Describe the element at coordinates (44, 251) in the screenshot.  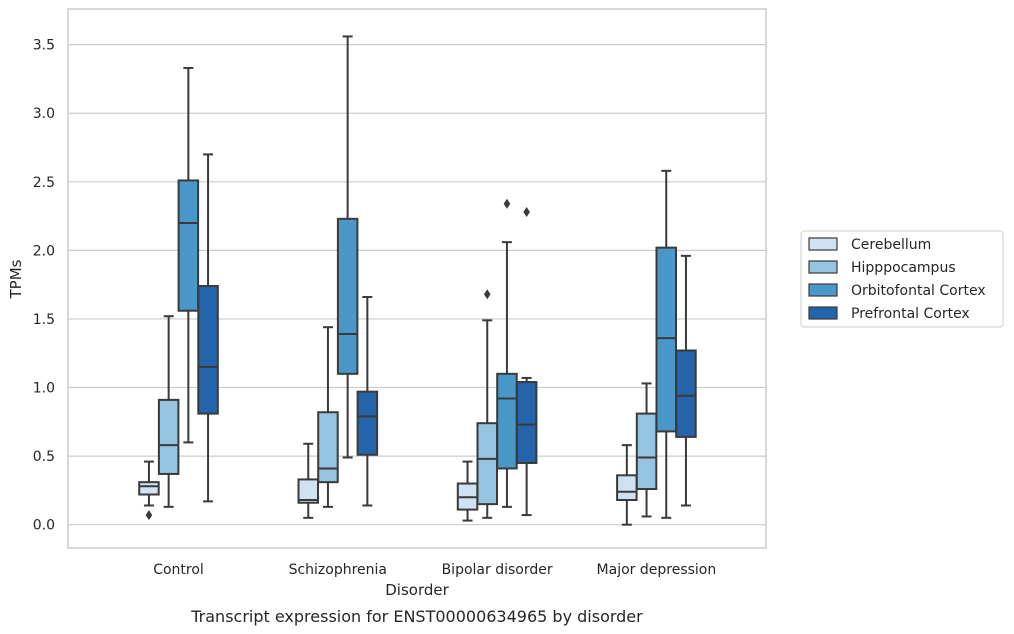
I see `y-tick-label: 2.0` at that location.